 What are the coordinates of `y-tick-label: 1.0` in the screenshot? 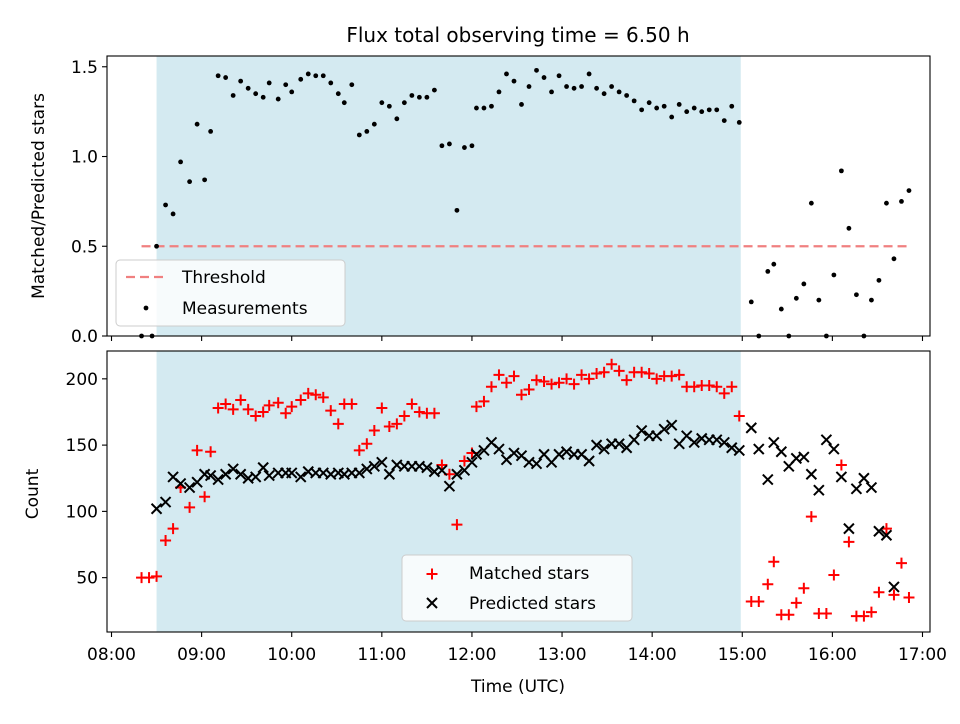 It's located at (84, 158).